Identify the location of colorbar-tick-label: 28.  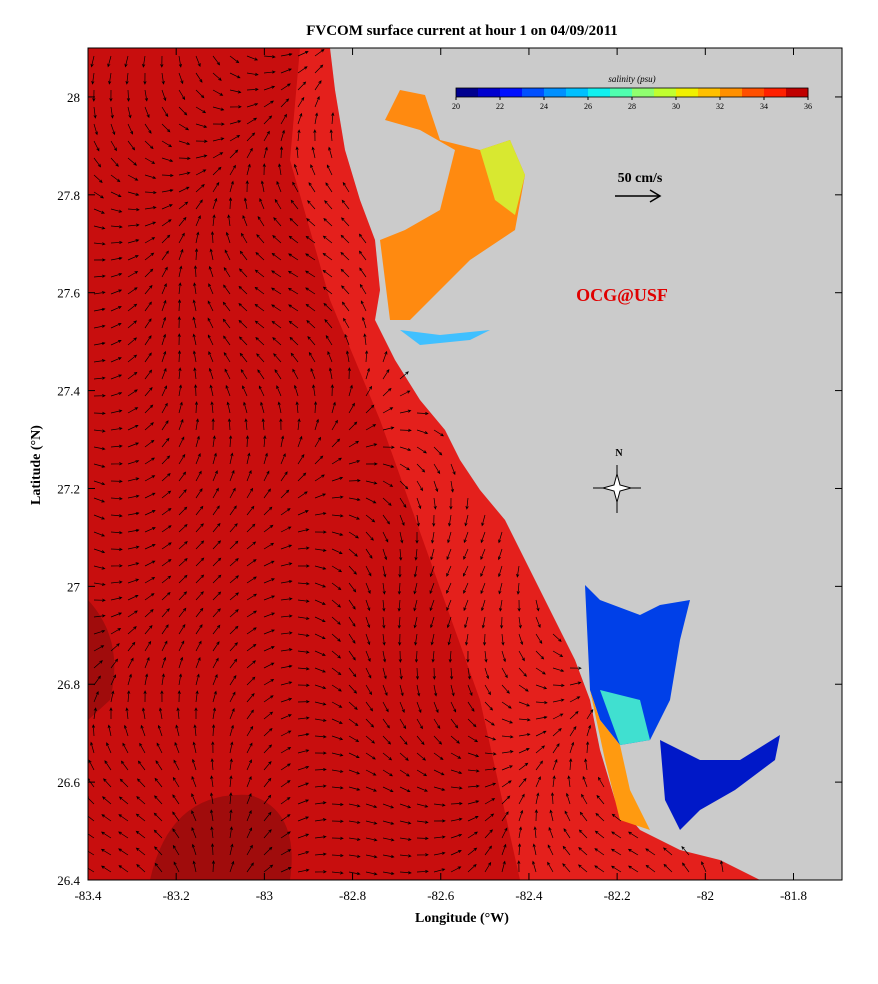
(632, 106).